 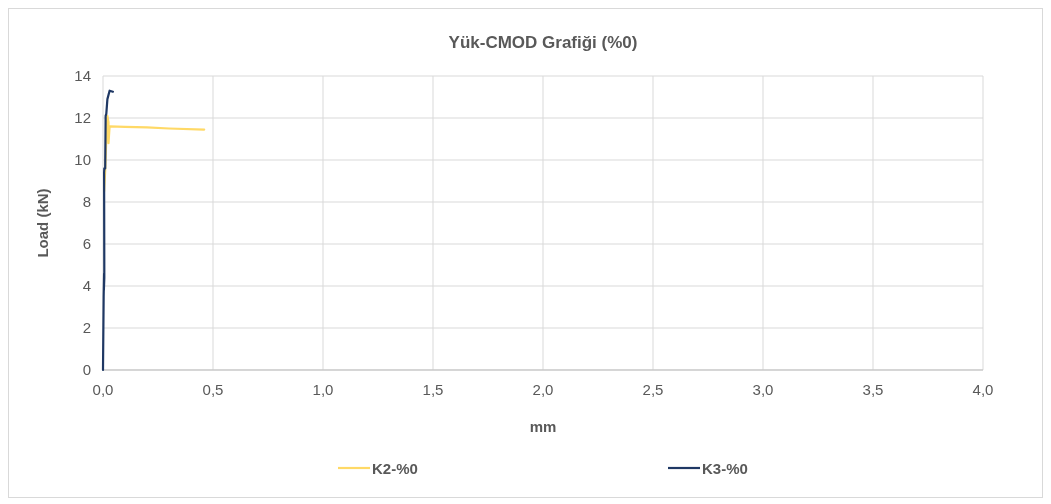 I want to click on legend-label: K3-%0, so click(x=725, y=468).